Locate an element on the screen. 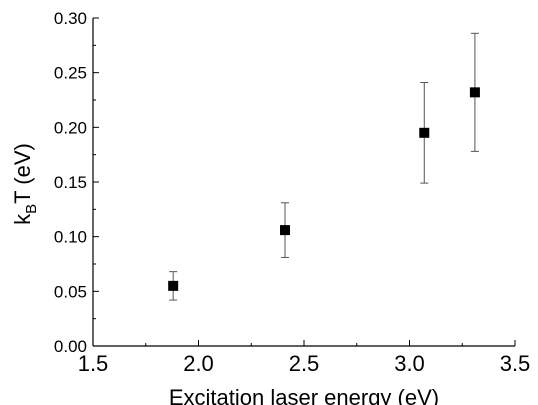 This screenshot has width=538, height=405. y-axis-ticks: 0.00 0.05 0.10 0.15 0.20 0.25 0.30 is located at coordinates (76, 182).